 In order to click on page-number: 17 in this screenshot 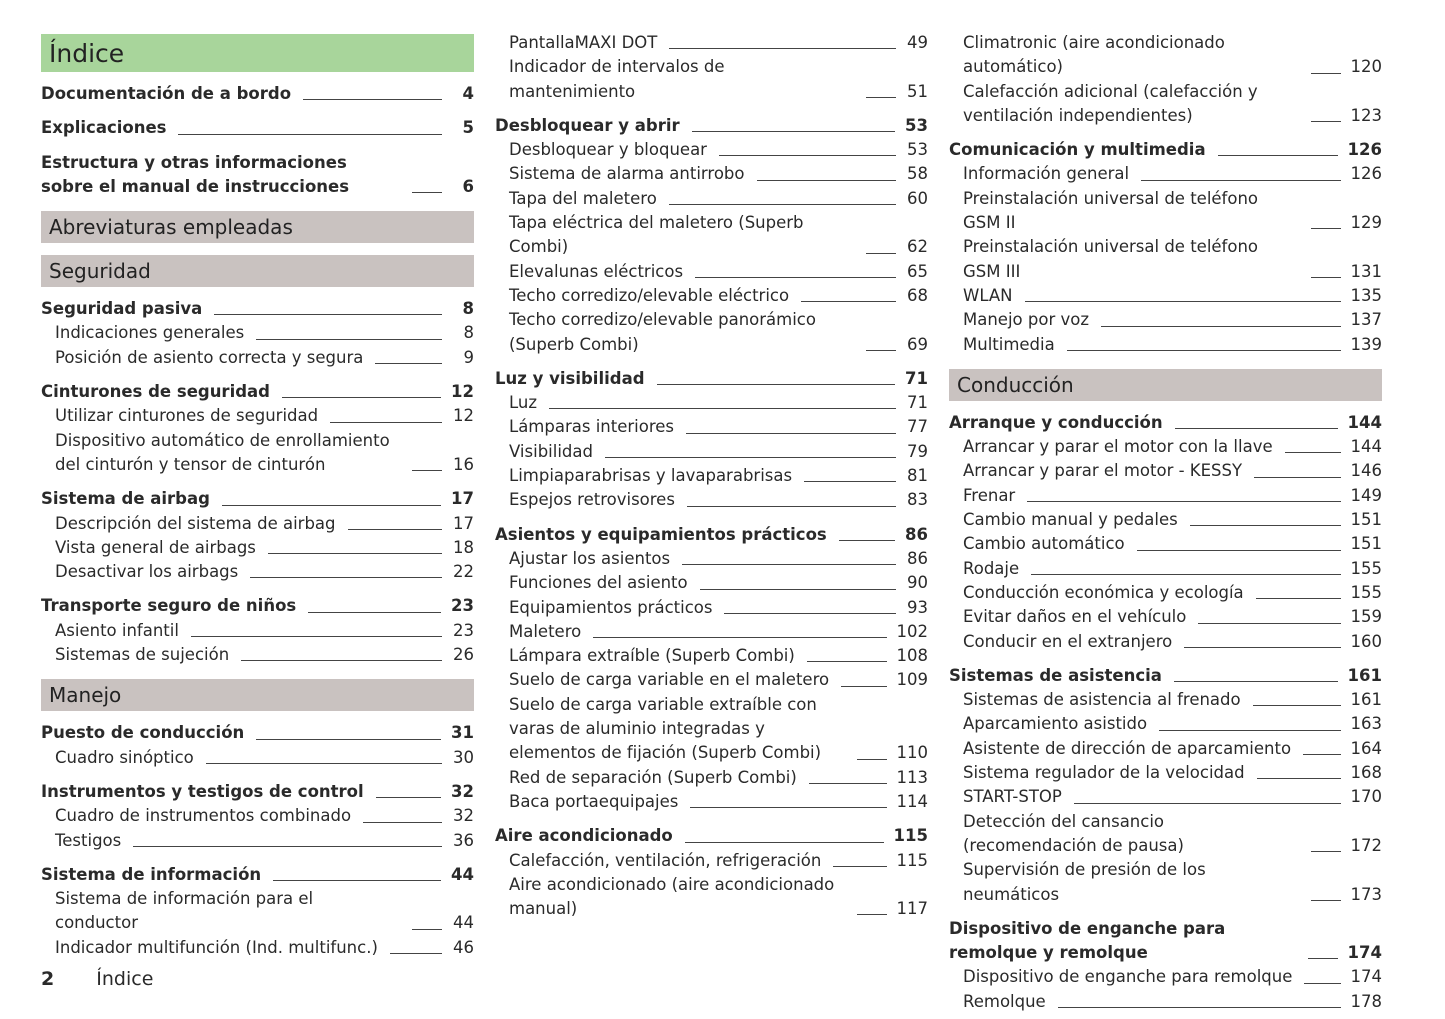, I will do `click(463, 523)`.